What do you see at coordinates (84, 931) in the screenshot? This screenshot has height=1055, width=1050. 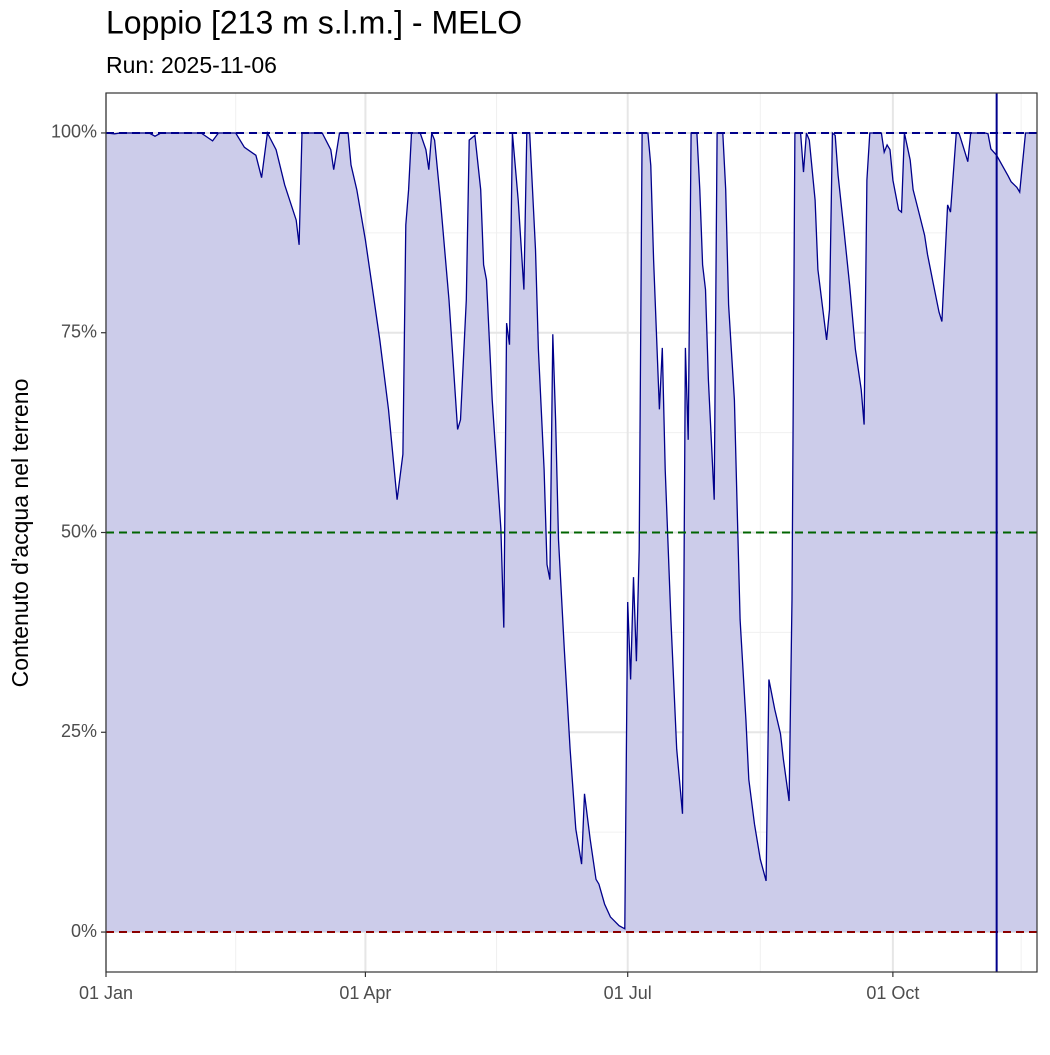 I see `y-tick-label: 0%` at bounding box center [84, 931].